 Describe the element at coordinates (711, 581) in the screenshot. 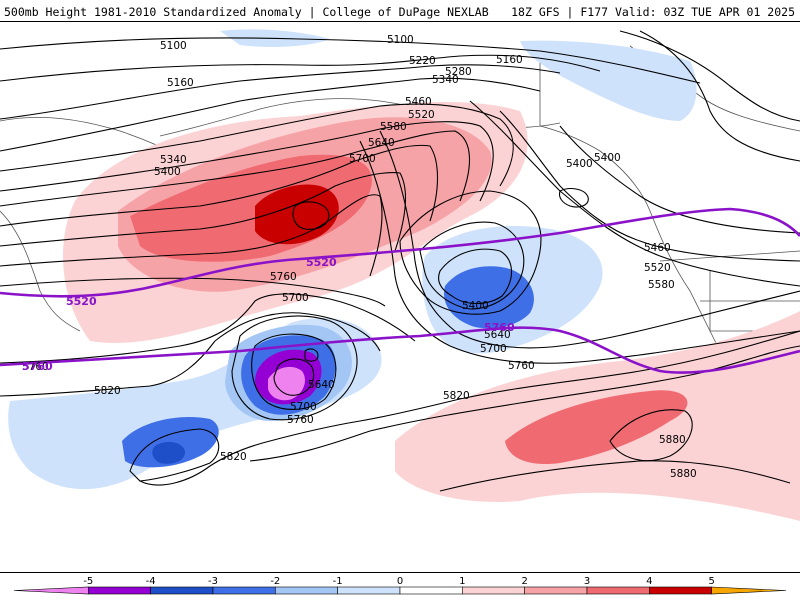

I see `colorbar-tick-label: 5` at that location.